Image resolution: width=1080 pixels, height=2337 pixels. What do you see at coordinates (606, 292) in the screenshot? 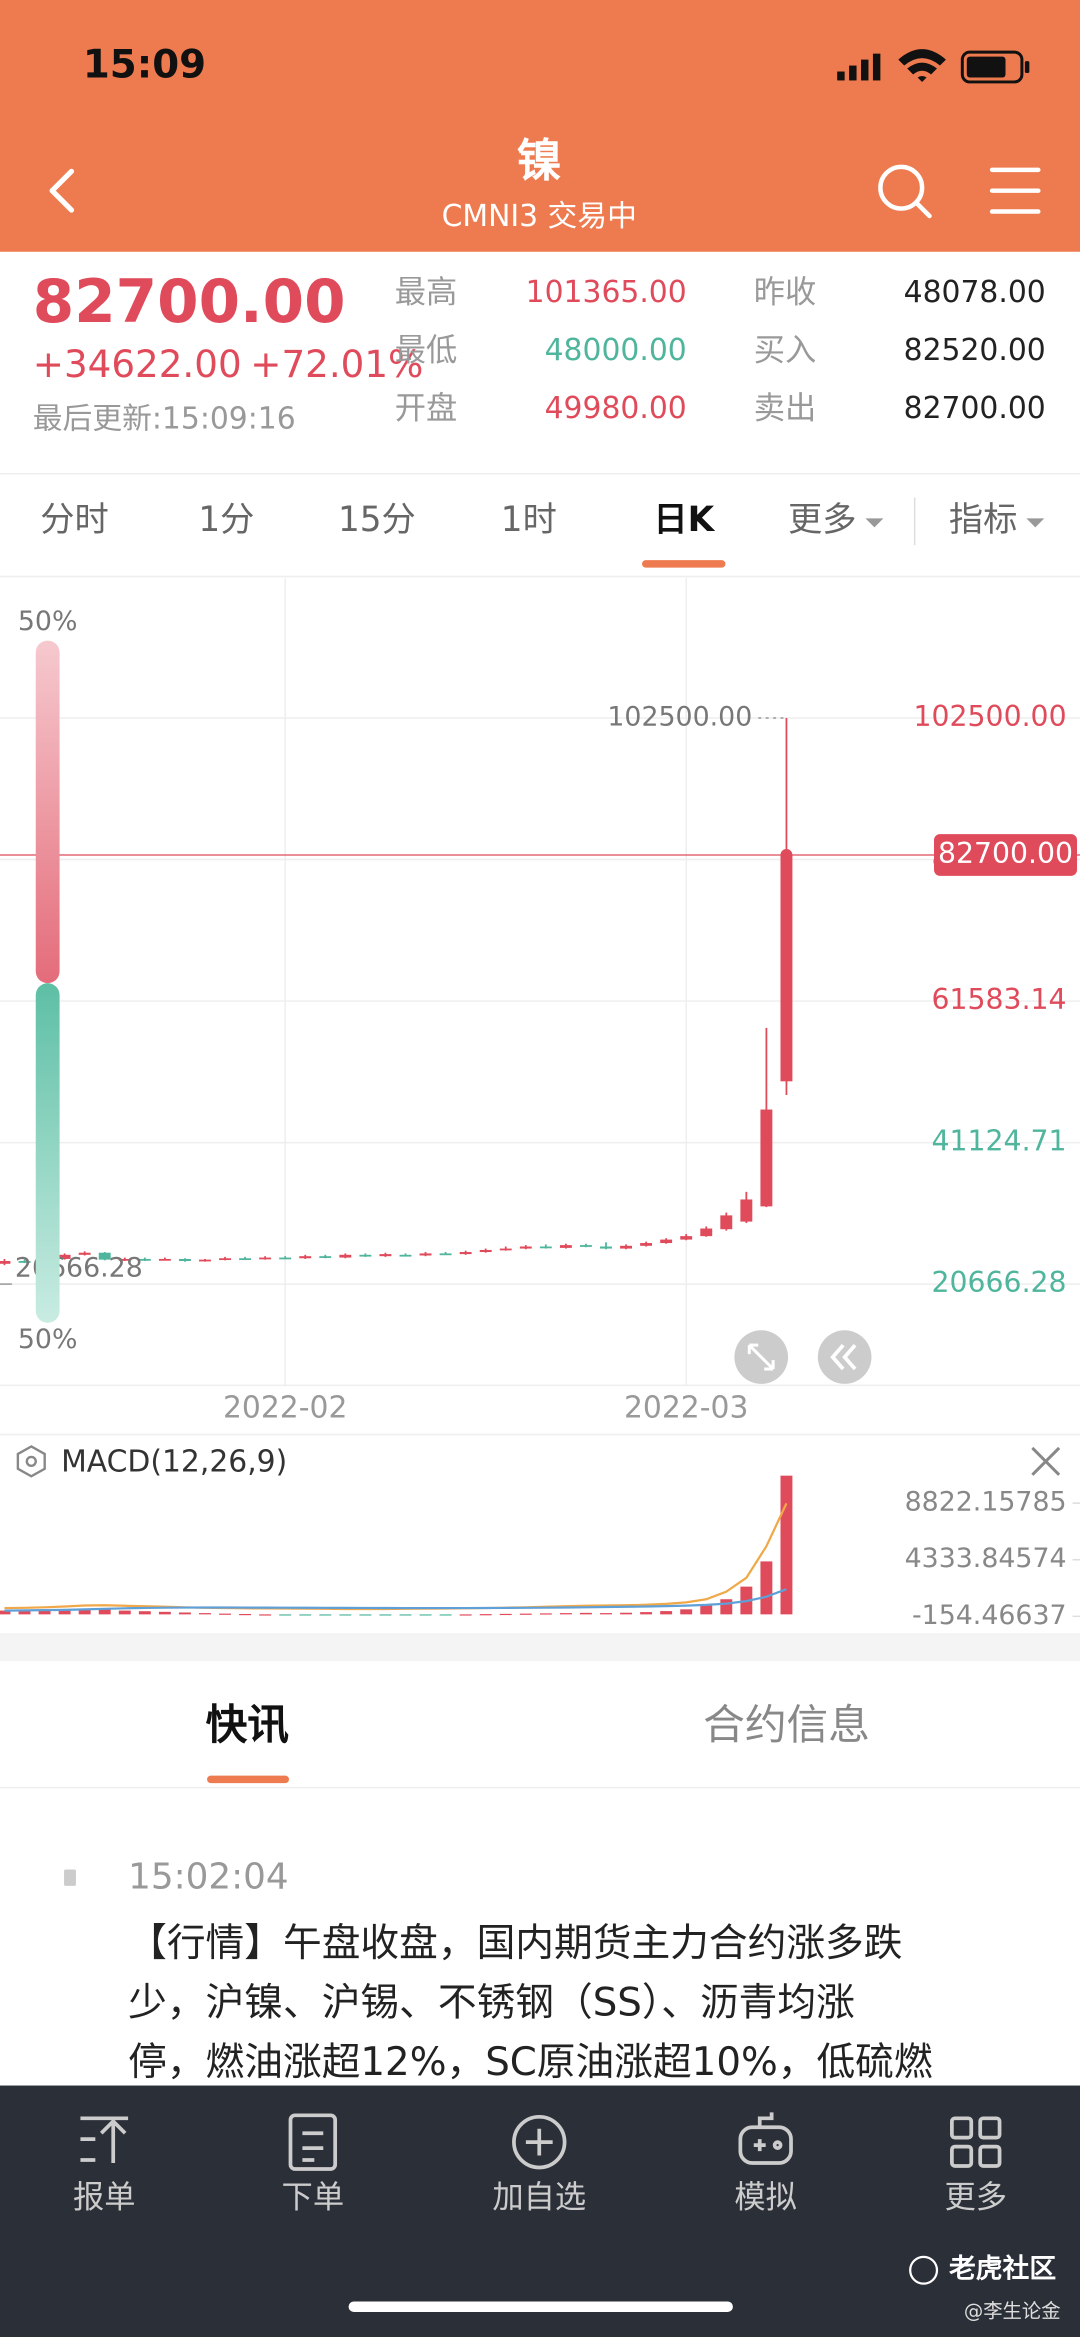
I see `field-value: 101365.00` at bounding box center [606, 292].